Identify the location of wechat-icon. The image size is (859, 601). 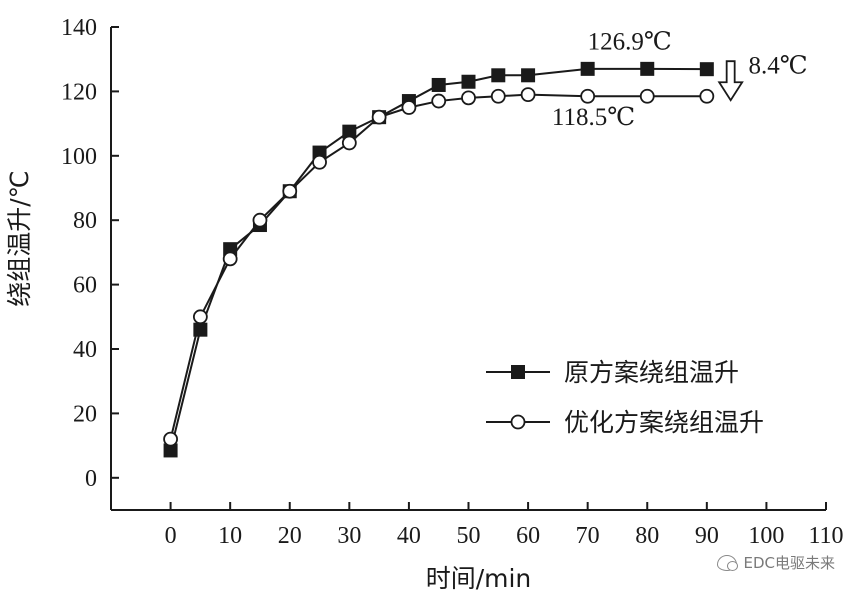
(728, 562).